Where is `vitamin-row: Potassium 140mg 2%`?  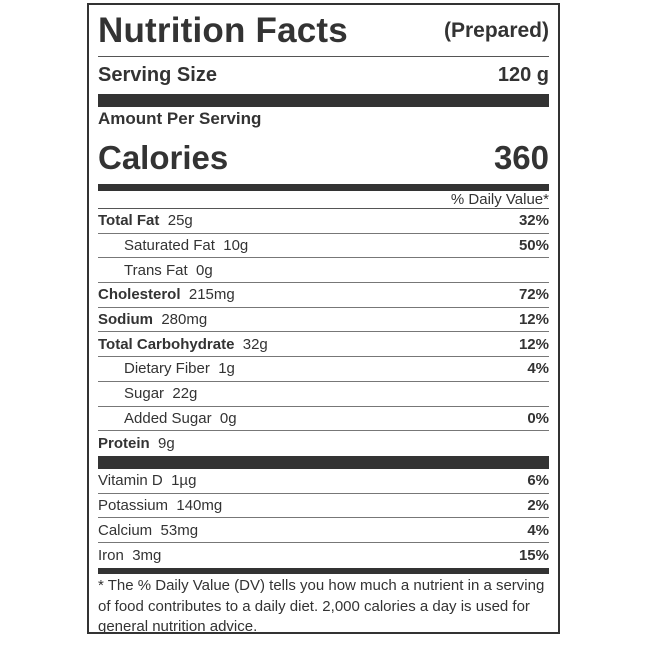 vitamin-row: Potassium 140mg 2% is located at coordinates (323, 506).